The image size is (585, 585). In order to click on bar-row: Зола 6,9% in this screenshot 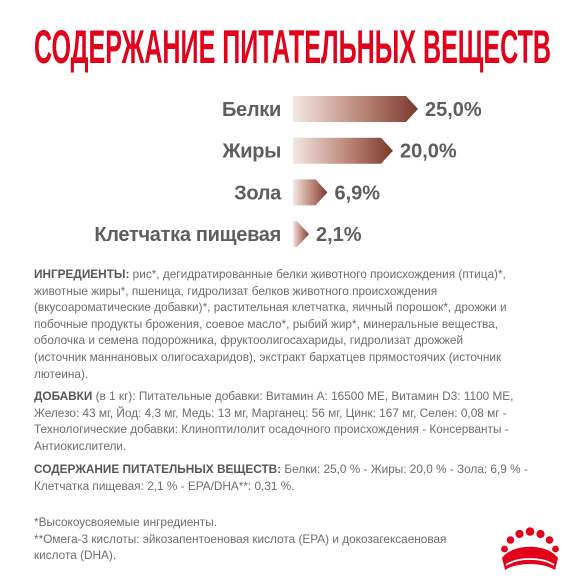, I will do `click(307, 192)`.